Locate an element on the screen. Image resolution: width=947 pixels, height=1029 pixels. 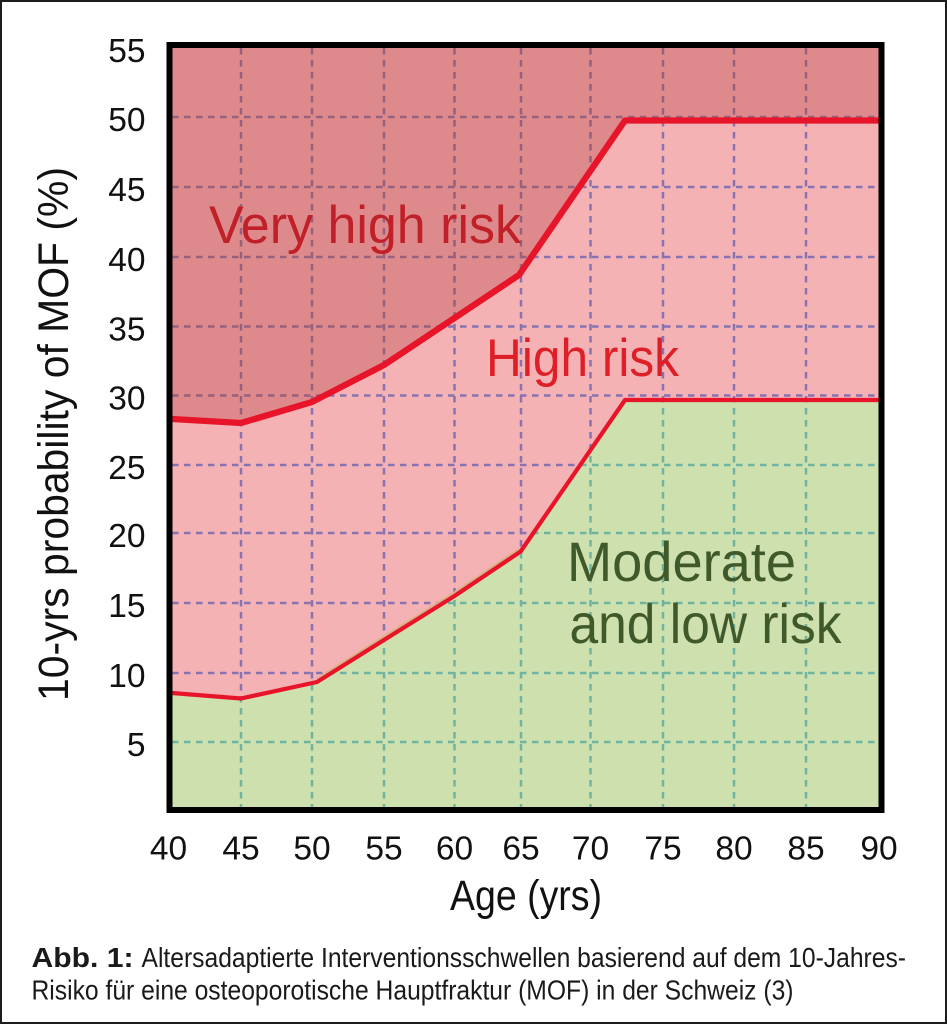
svg-text: and low risk is located at coordinates (706, 623).